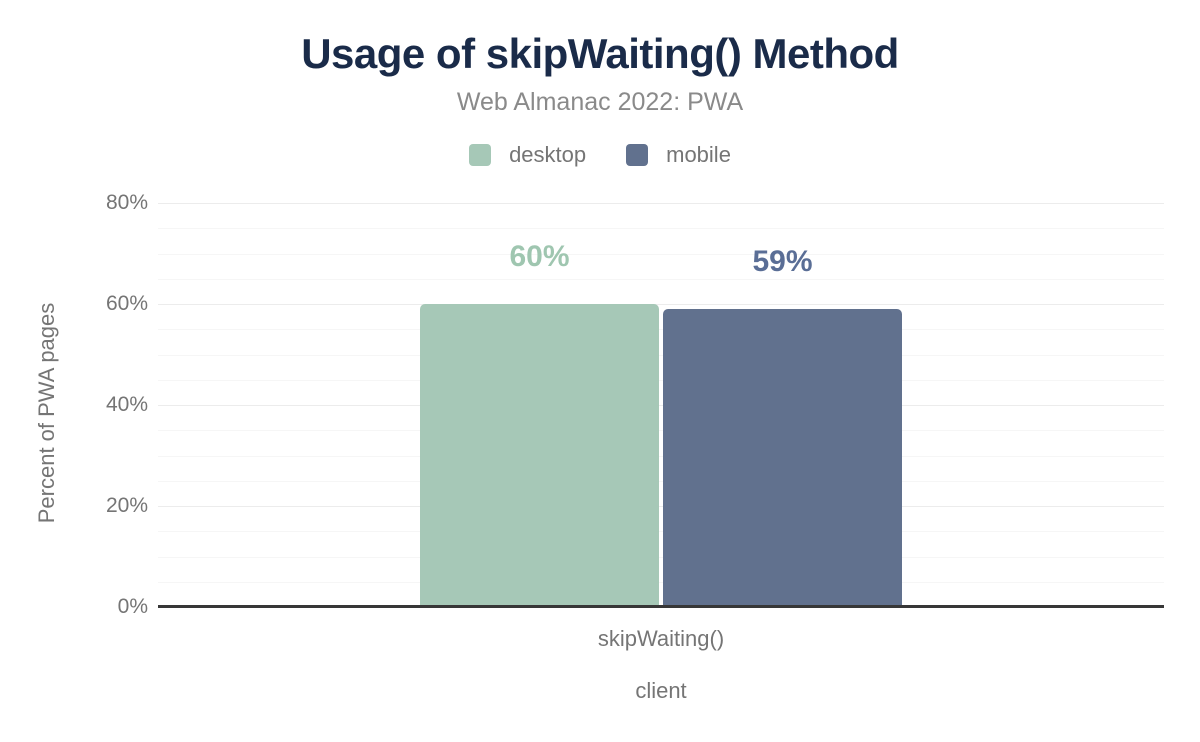  Describe the element at coordinates (600, 102) in the screenshot. I see `chart-subtitle: Web Almanac 2022: PWA` at that location.